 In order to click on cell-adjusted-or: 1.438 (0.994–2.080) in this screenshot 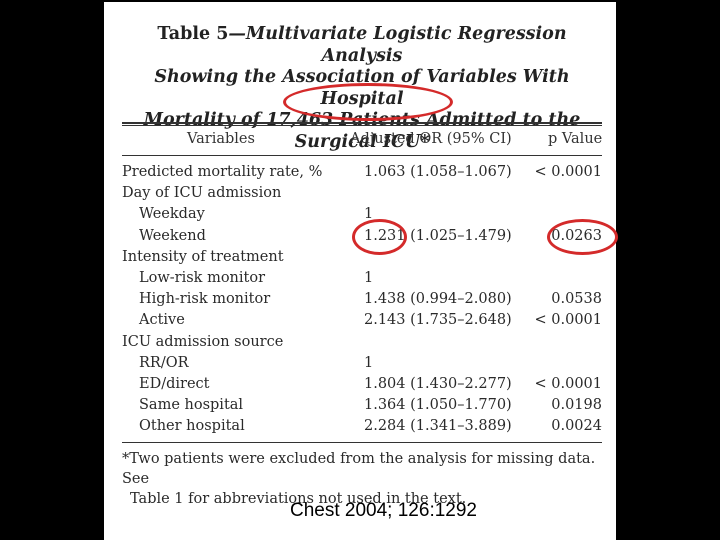, I will do `click(438, 299)`.